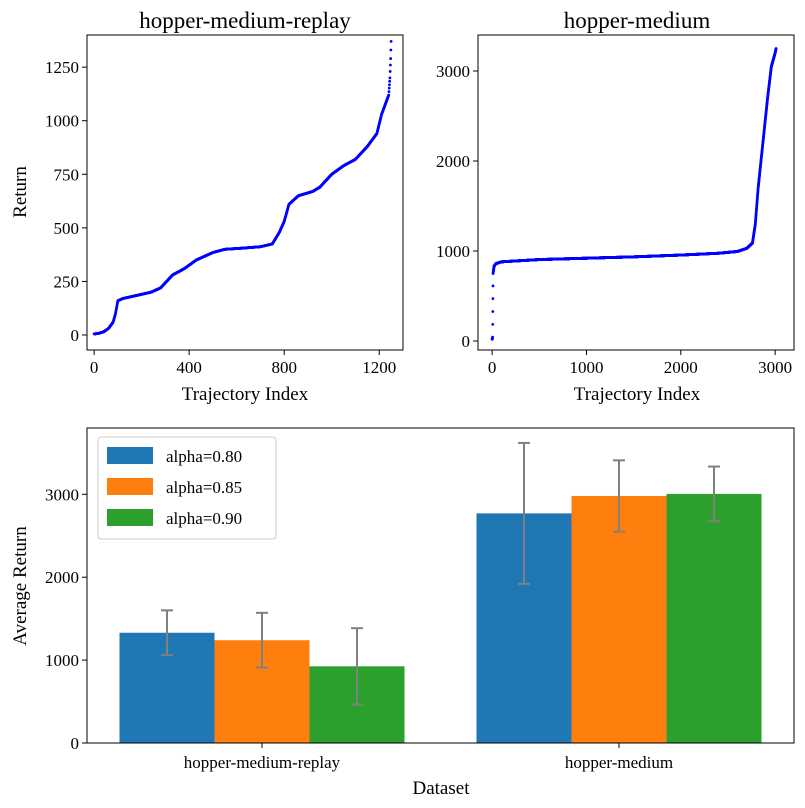 This screenshot has height=808, width=805. I want to click on bar-alpha=0.85-hopper-medium, so click(619, 619).